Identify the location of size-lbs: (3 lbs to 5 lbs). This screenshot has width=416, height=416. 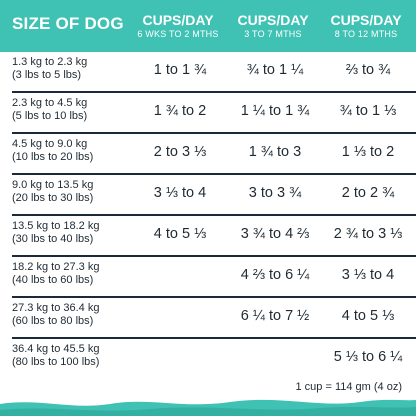
(47, 75).